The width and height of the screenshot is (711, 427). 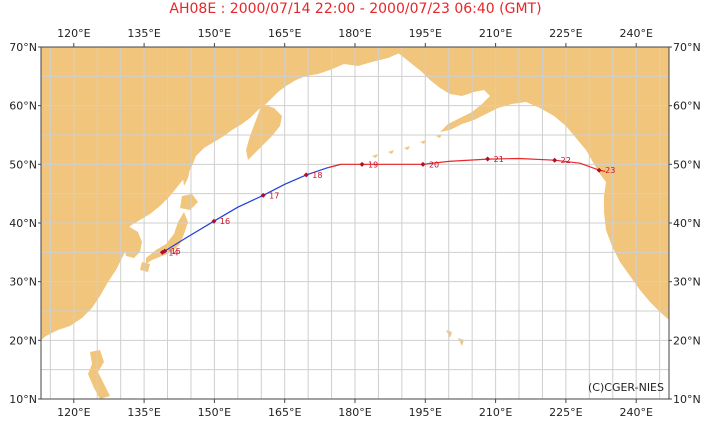 What do you see at coordinates (635, 33) in the screenshot?
I see `lon-tick-top-label: 240°E` at bounding box center [635, 33].